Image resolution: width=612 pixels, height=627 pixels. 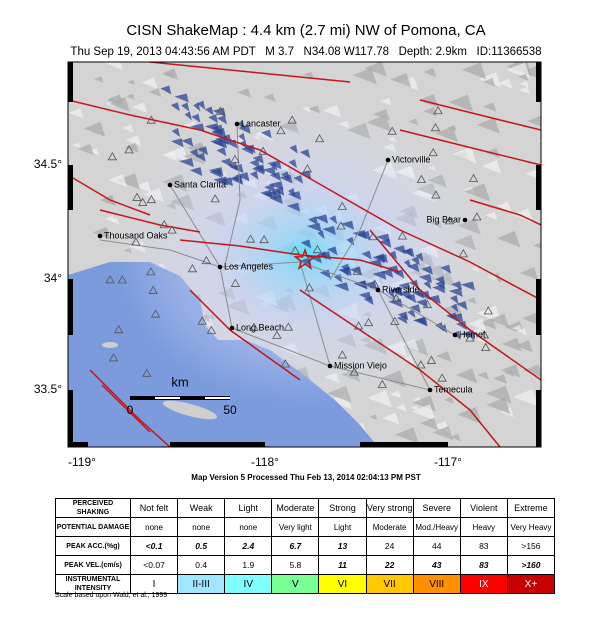 I want to click on row-label: PEAK VEL.(cm/s), so click(x=93, y=565).